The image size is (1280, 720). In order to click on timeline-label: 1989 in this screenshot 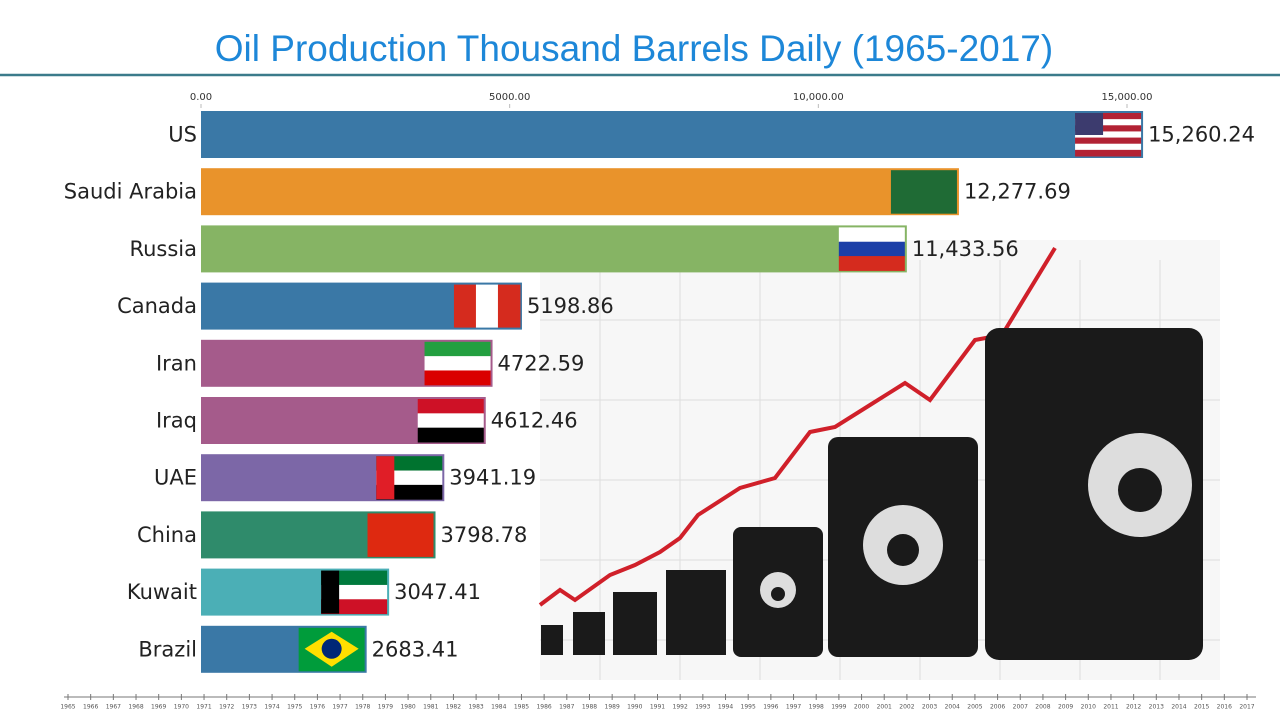, I will do `click(612, 707)`.